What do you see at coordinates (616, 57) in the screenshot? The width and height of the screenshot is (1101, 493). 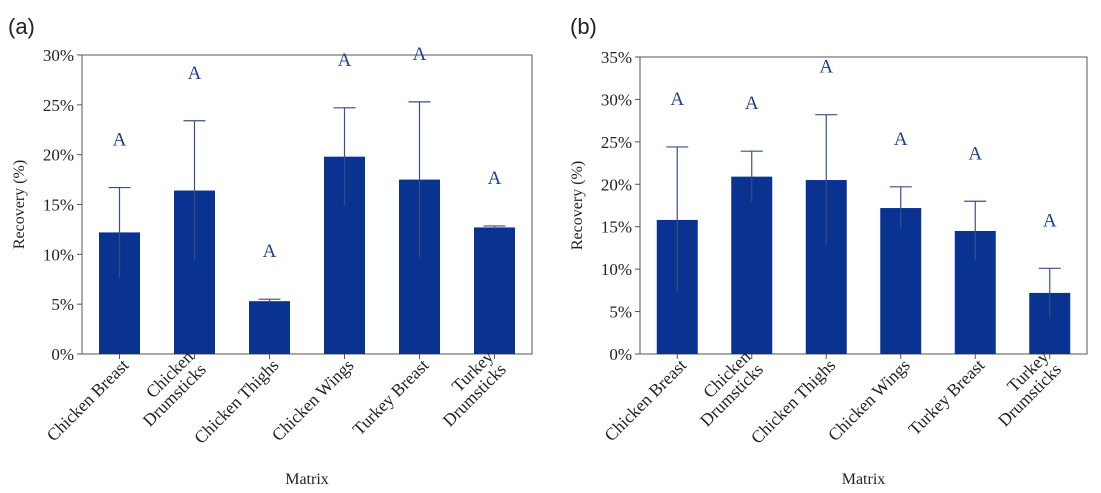 I see `y-tick-label: 35%` at bounding box center [616, 57].